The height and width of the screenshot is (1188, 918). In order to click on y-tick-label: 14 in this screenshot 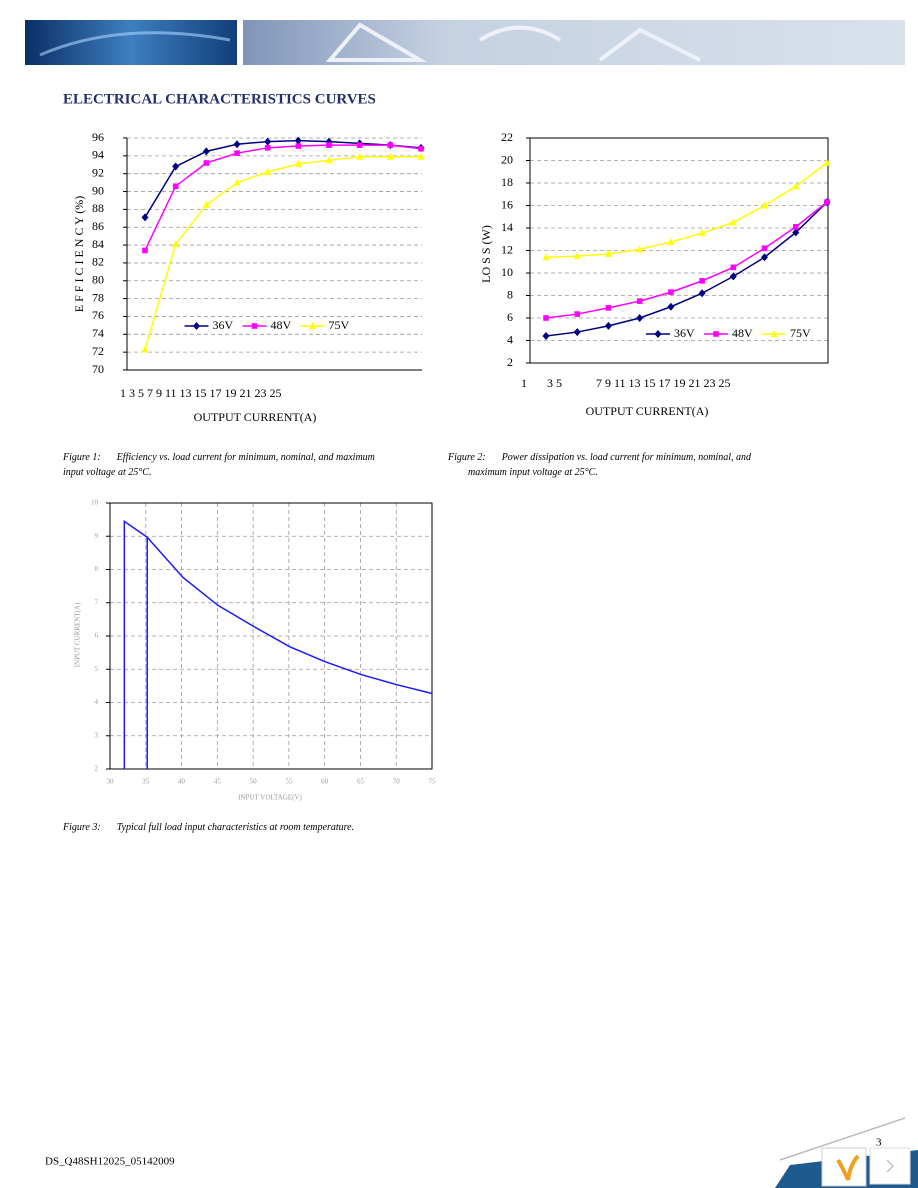, I will do `click(507, 227)`.